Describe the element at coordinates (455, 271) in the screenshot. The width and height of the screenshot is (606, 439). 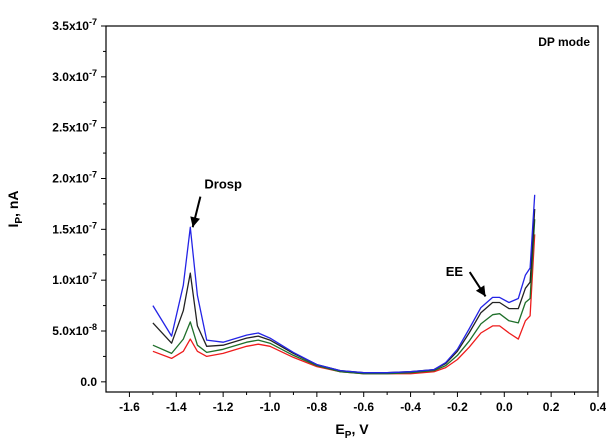
I see `annotation-label: EE` at that location.